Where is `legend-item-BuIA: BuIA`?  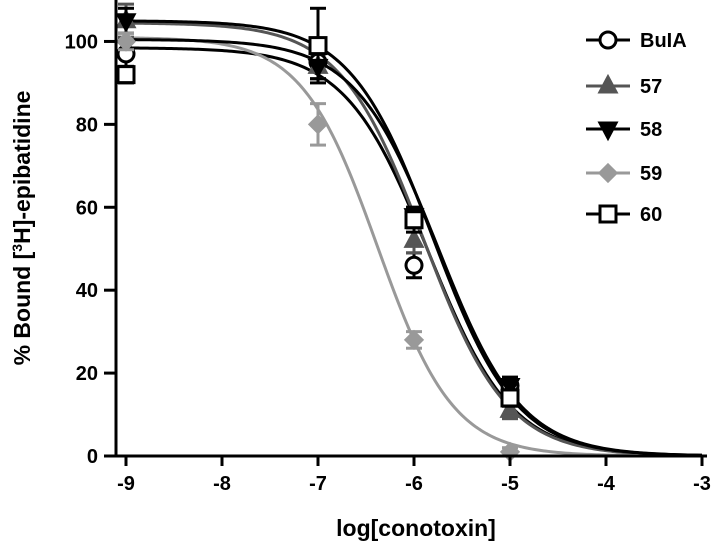
legend-item-BuIA: BuIA is located at coordinates (636, 41).